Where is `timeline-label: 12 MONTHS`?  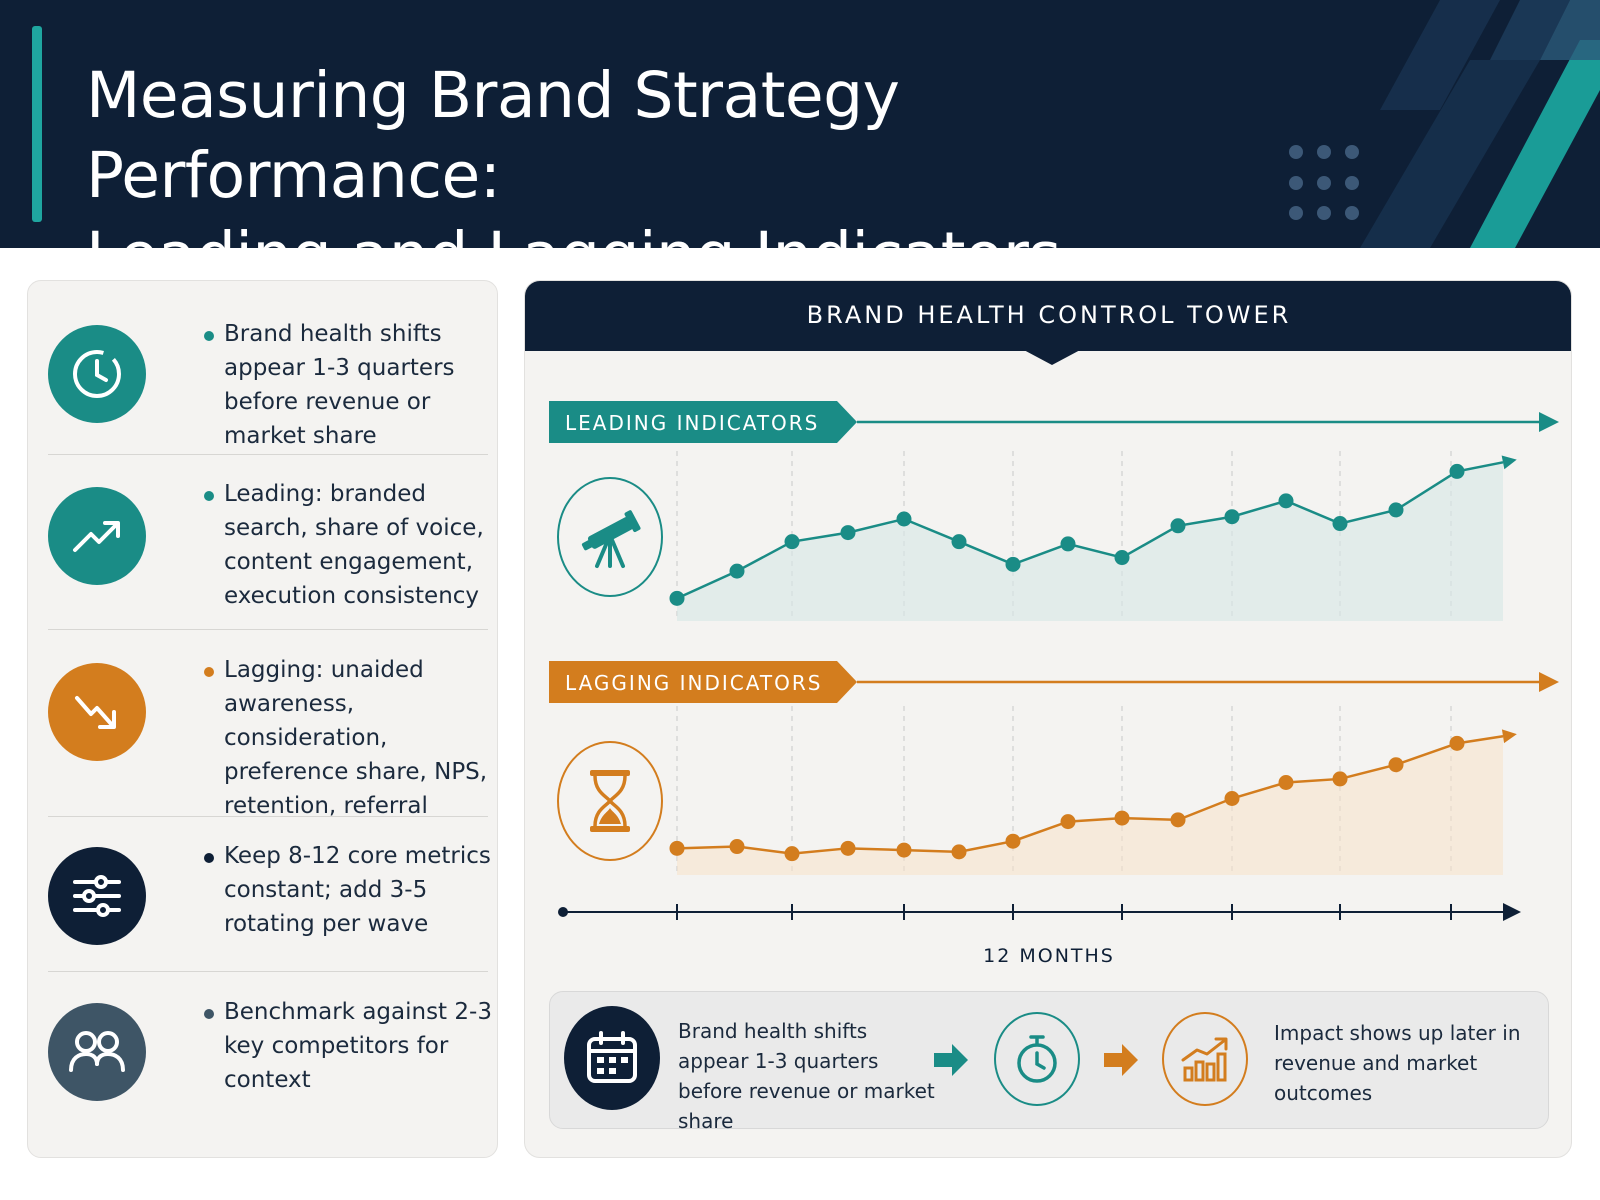 timeline-label: 12 MONTHS is located at coordinates (1049, 956).